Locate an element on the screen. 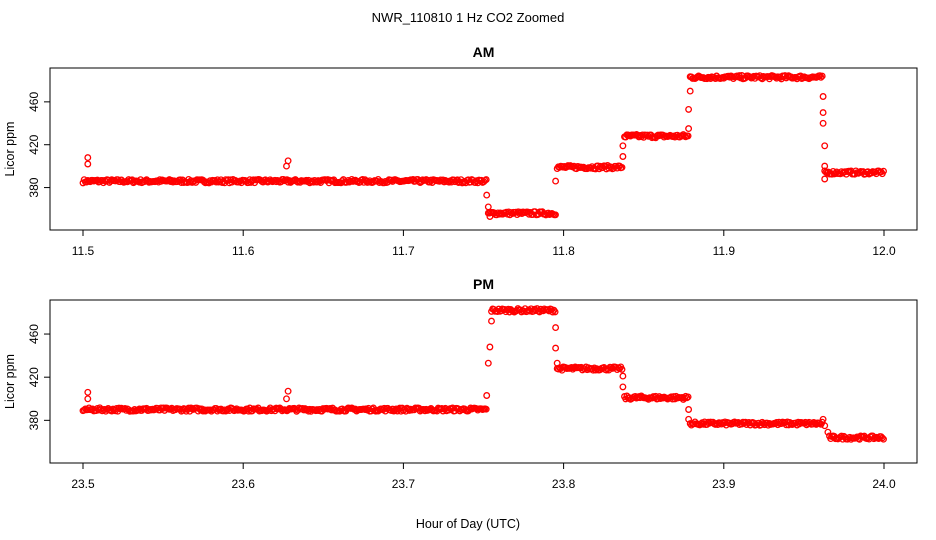  x-tick-label: 11.9 is located at coordinates (724, 251).